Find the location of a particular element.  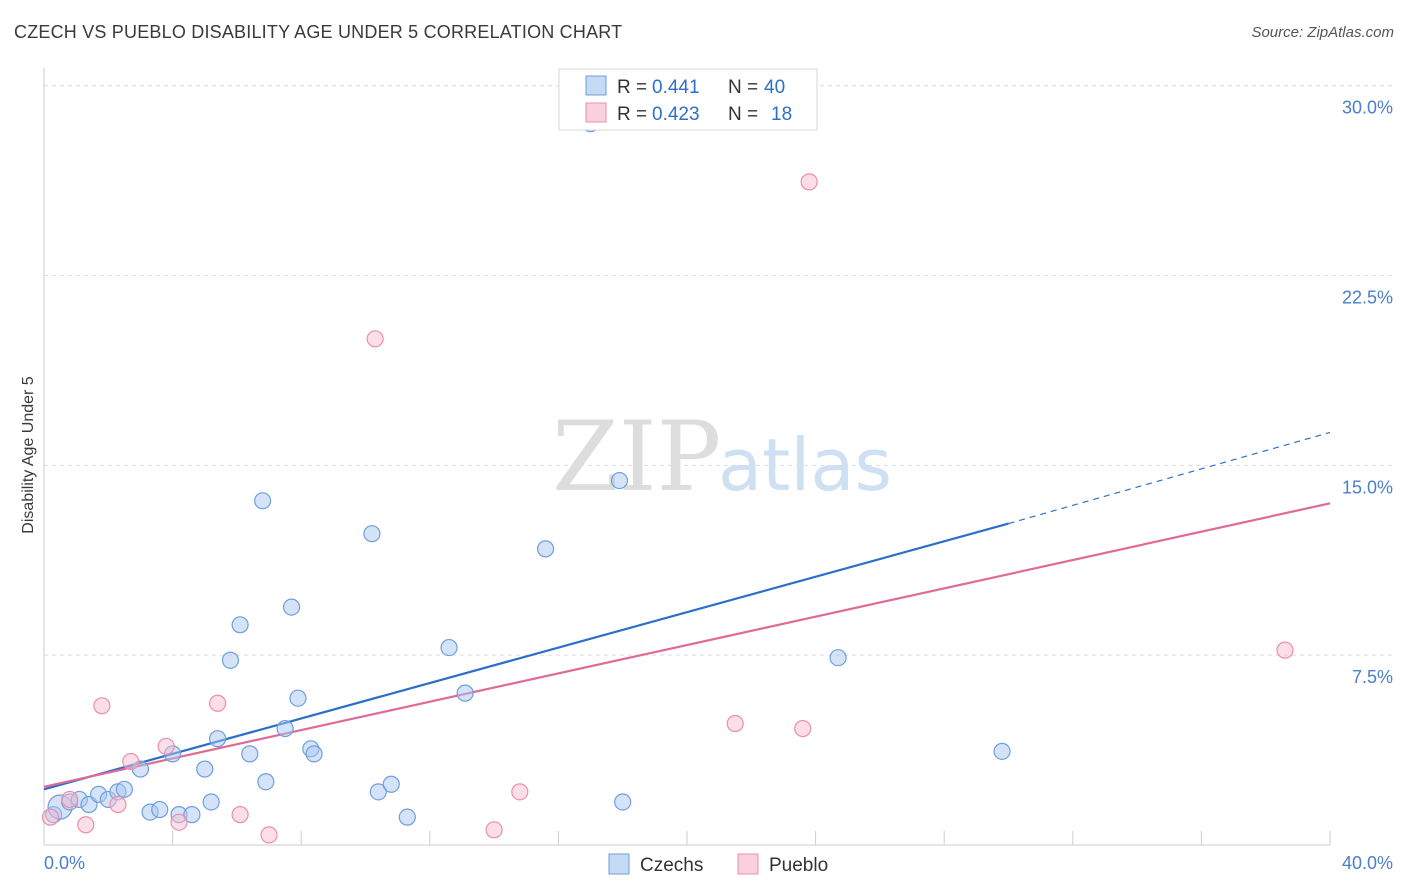

watermark-zip: ZIP is located at coordinates (636, 457).